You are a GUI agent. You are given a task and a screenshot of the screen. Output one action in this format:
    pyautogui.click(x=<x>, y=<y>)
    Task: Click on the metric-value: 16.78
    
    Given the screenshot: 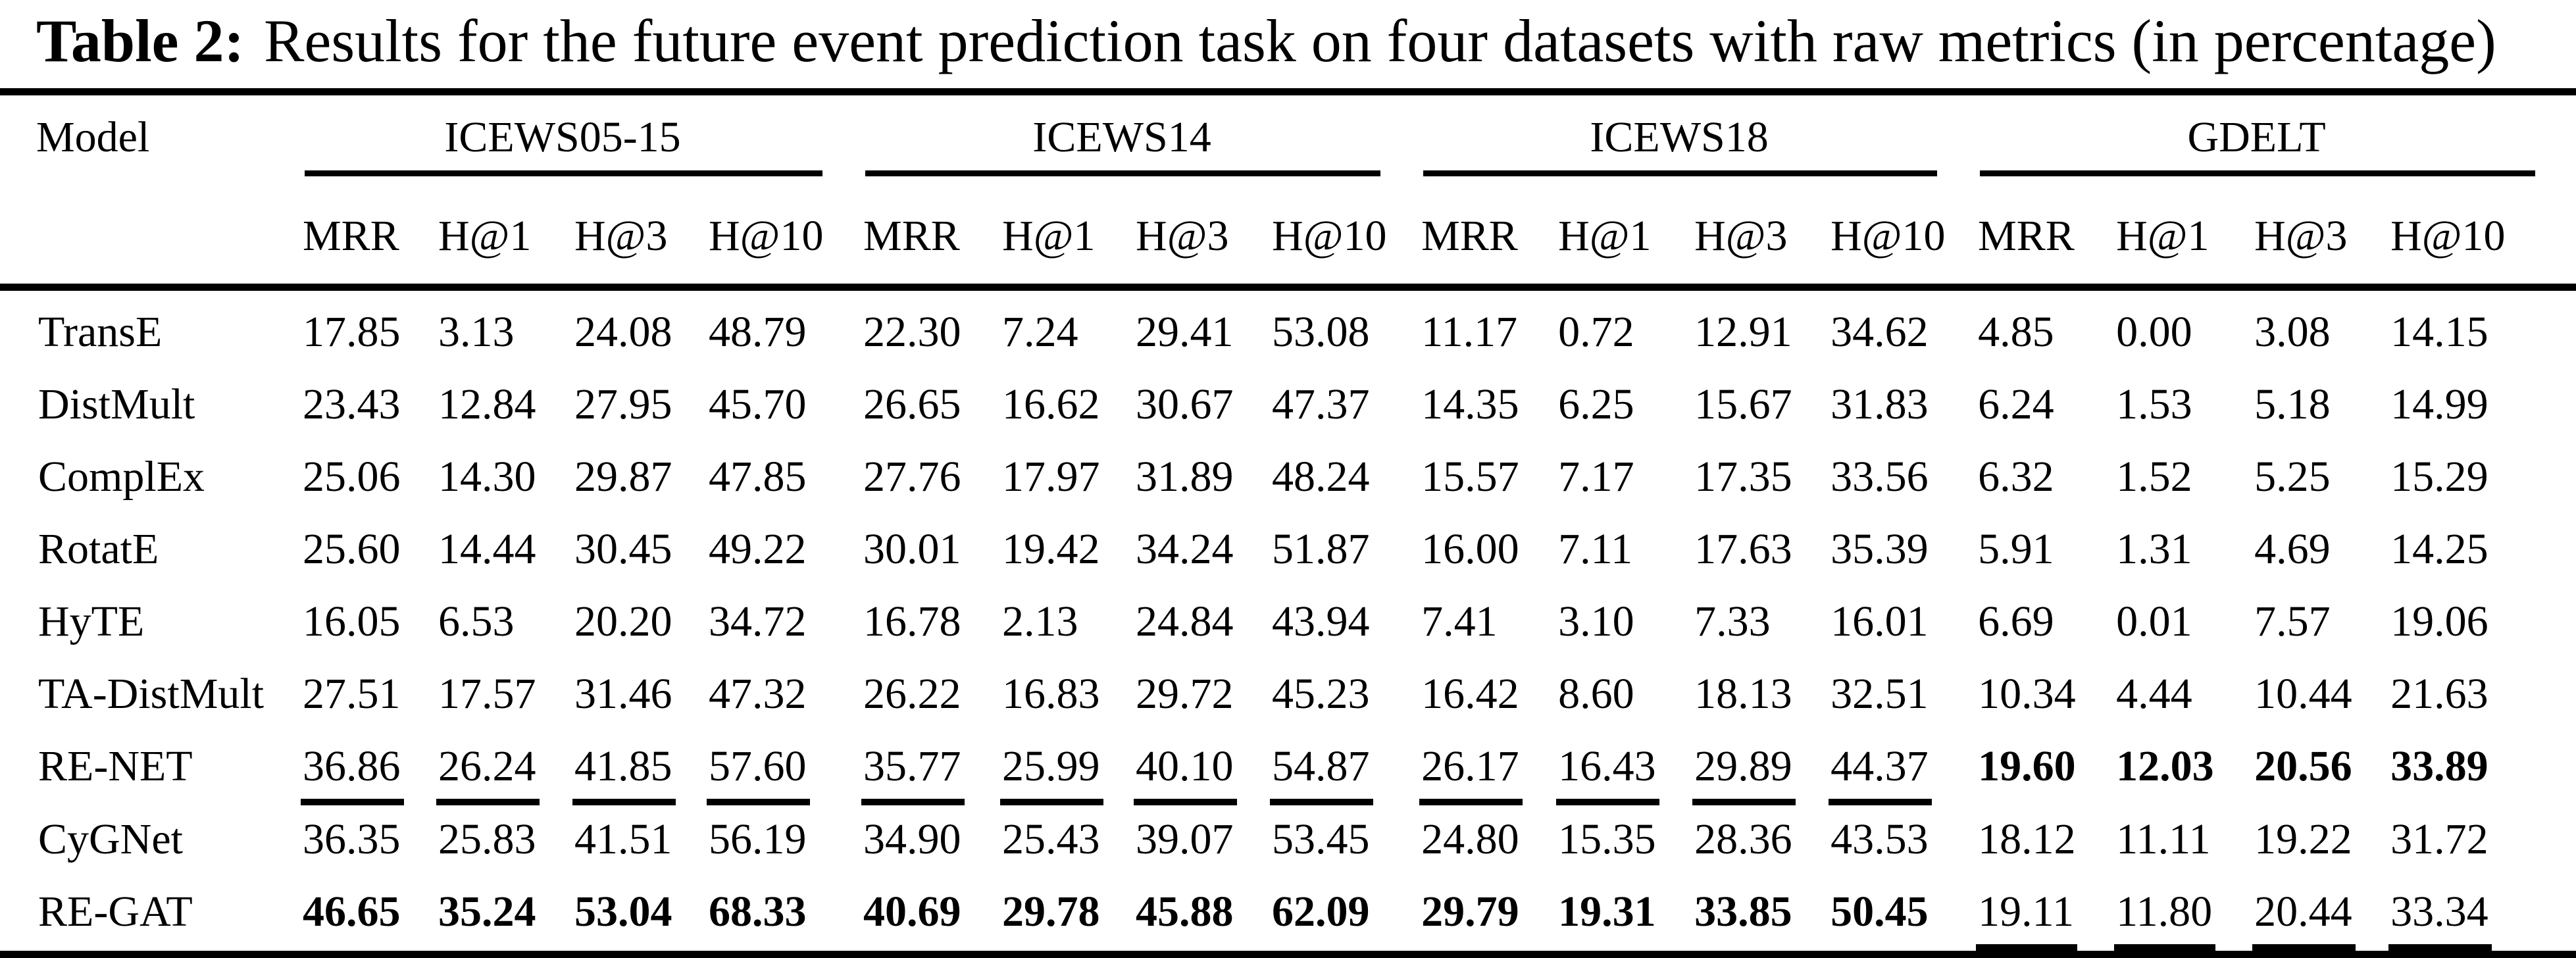 What is the action you would take?
    pyautogui.click(x=912, y=621)
    